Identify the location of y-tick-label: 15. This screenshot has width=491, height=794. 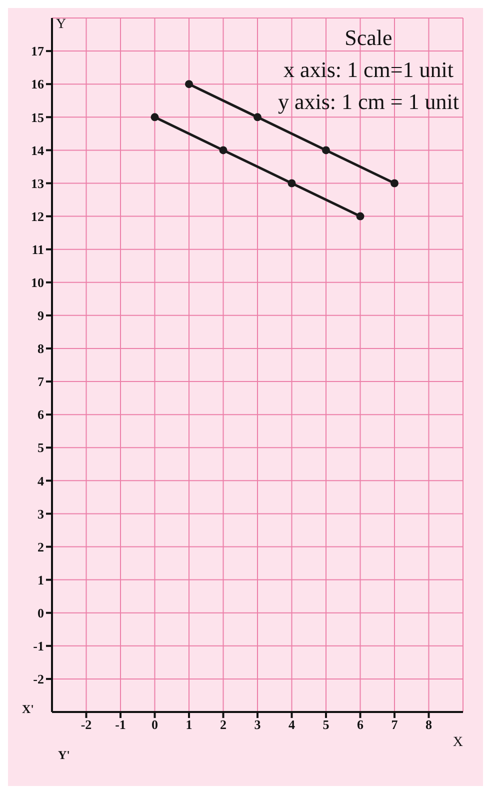
(37, 117).